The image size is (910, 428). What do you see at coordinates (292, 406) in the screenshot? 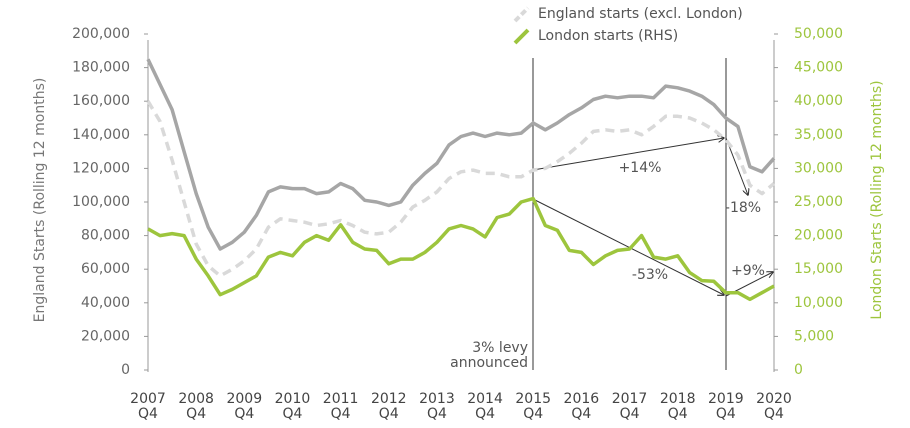
I see `x-tick-label: 2010 Q4` at bounding box center [292, 406].